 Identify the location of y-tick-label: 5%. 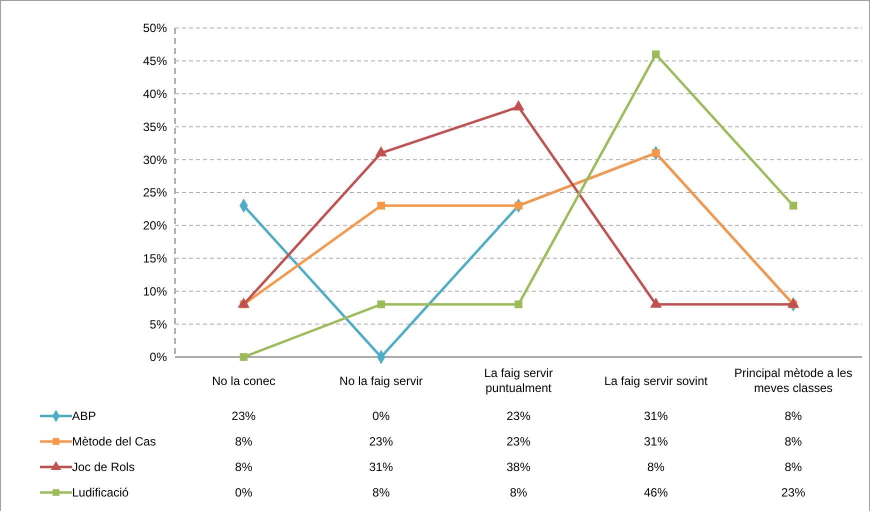
(159, 324).